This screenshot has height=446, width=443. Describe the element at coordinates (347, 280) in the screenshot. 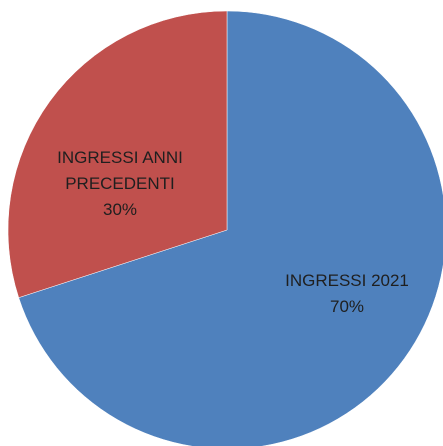

I see `slice-label-ingressi-2021-line-1: INGRESSI 2021` at that location.